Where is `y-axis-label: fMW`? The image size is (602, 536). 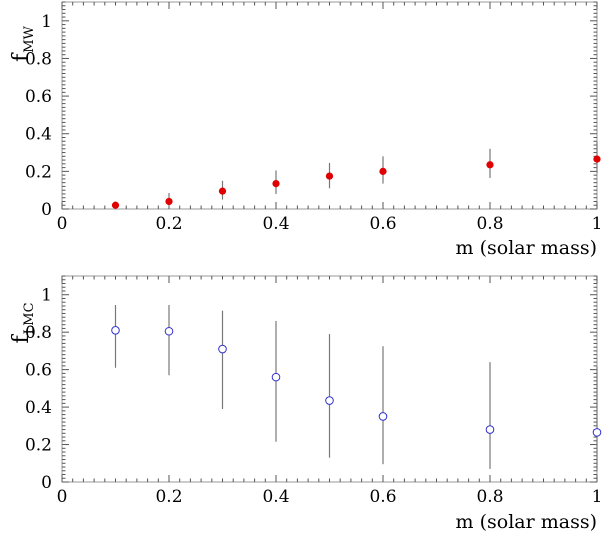
y-axis-label: fMW is located at coordinates (23, 43).